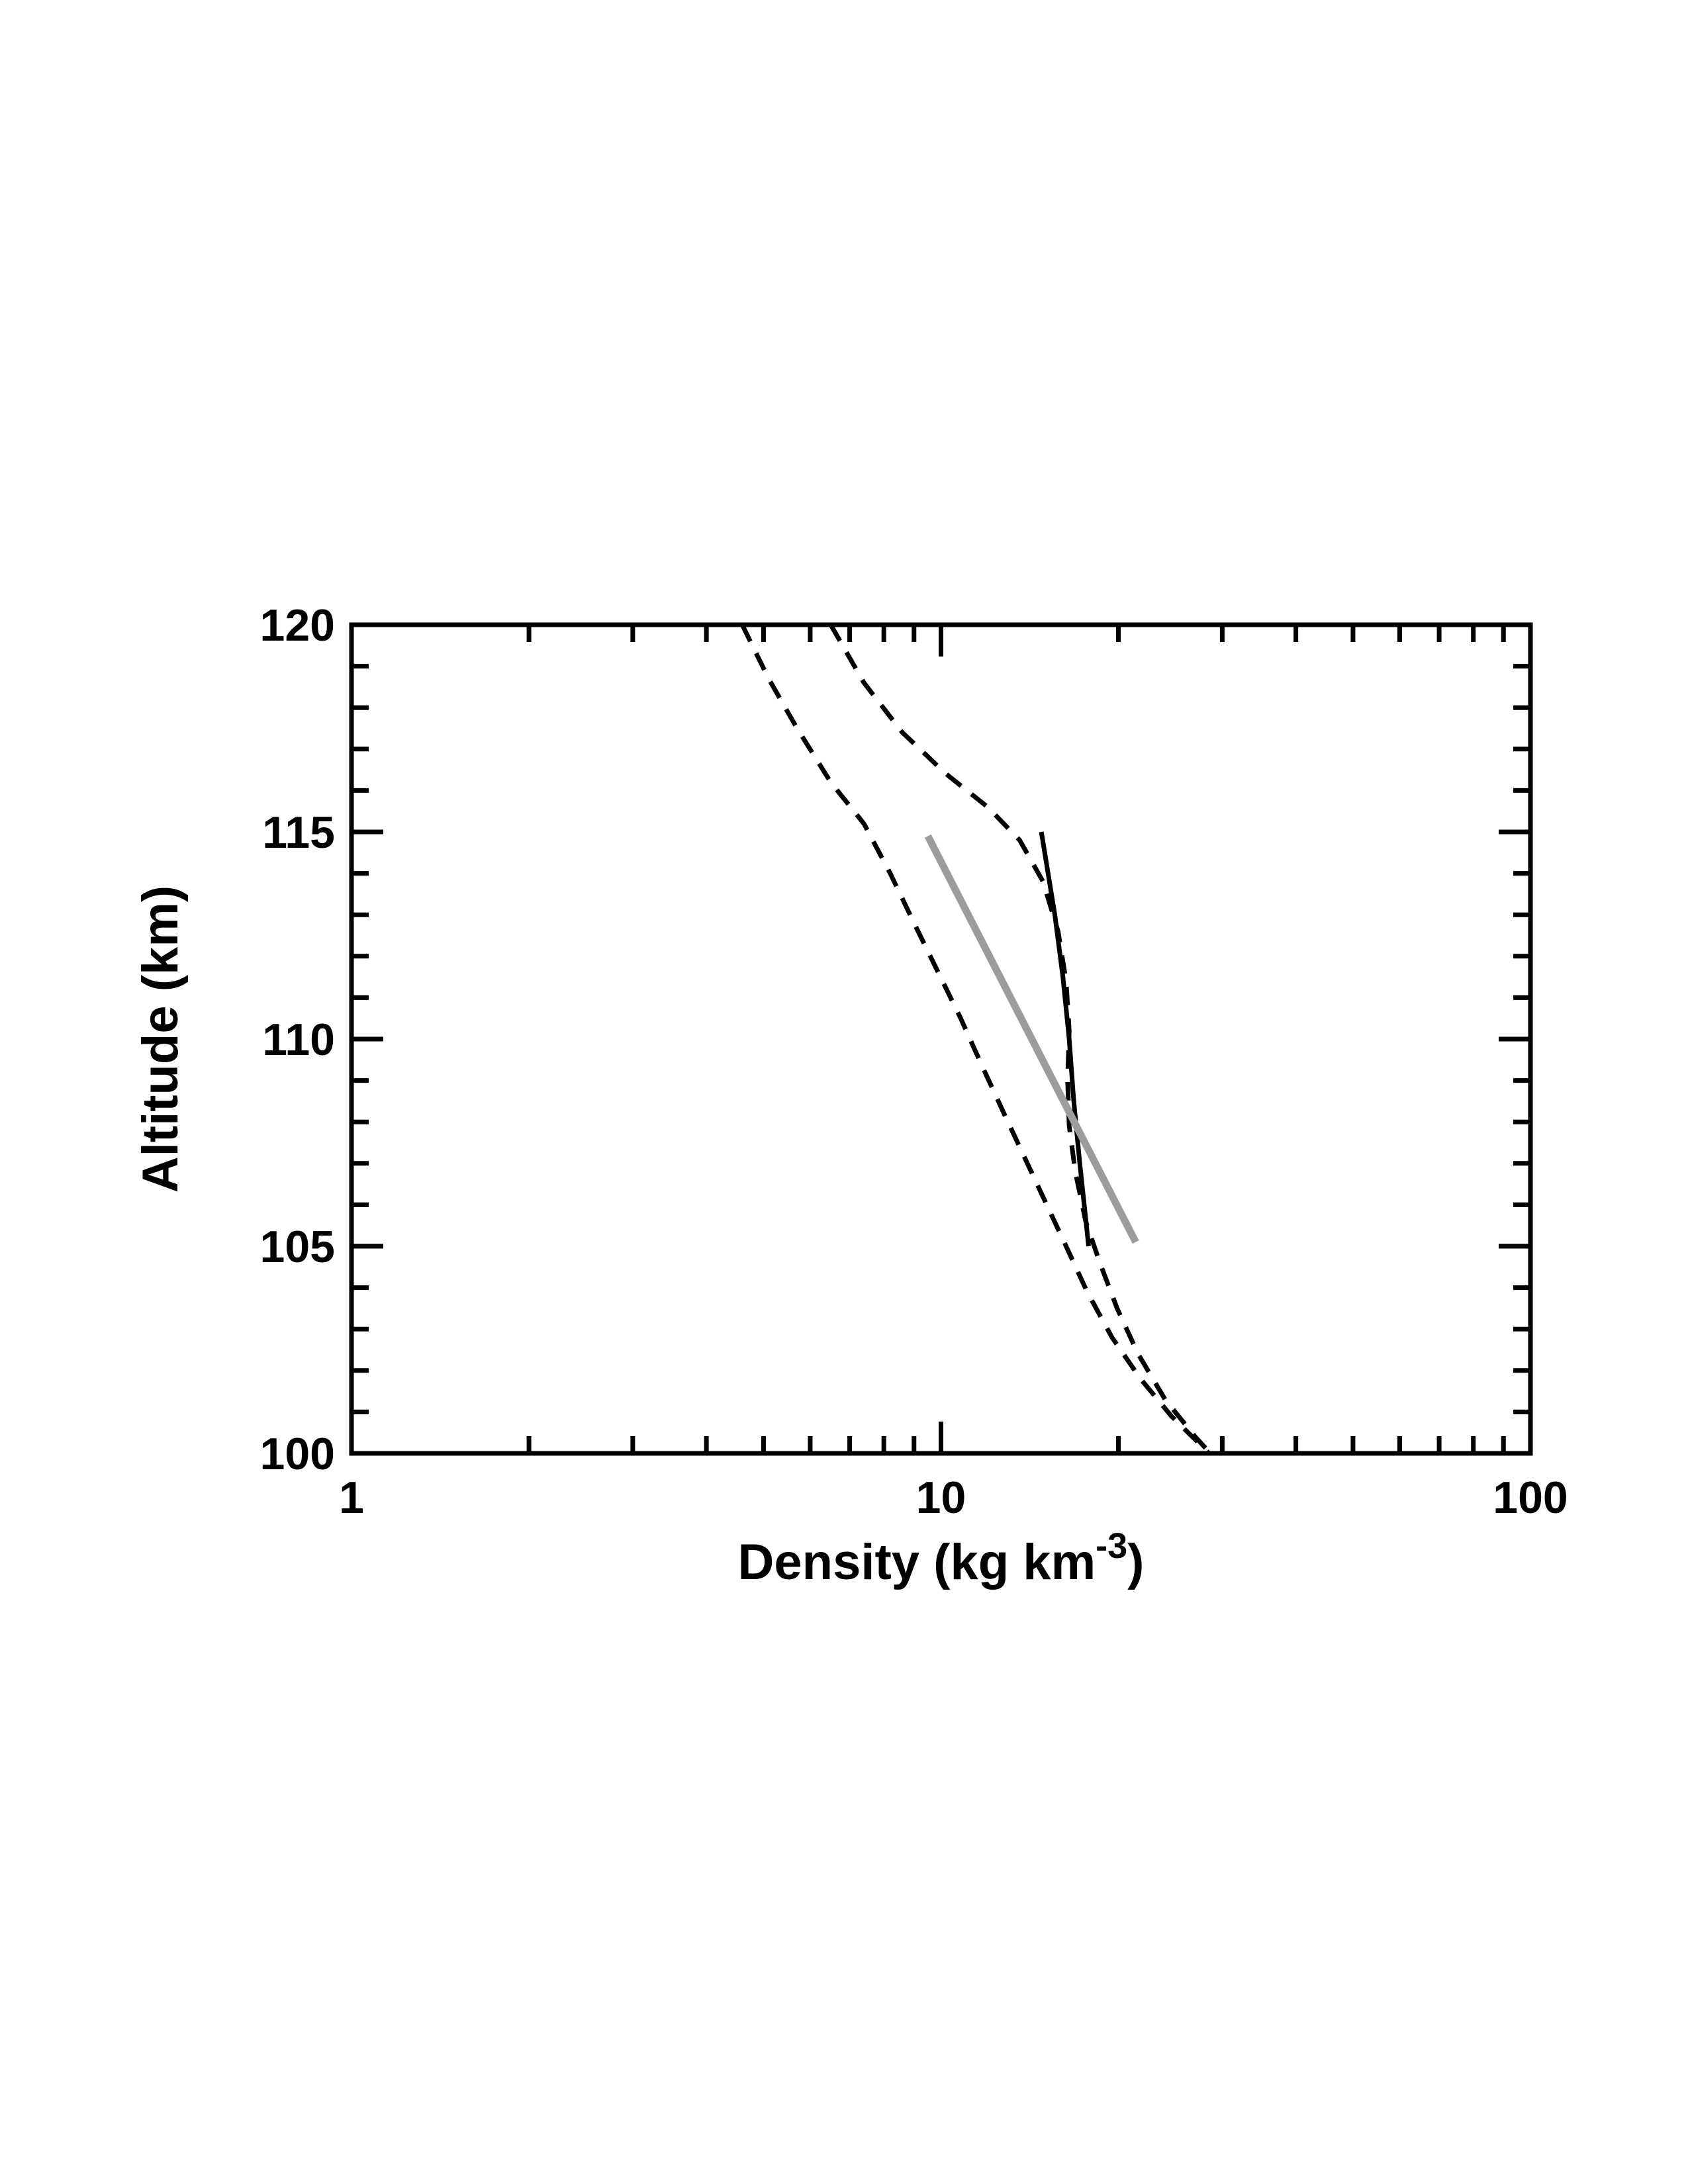  What do you see at coordinates (297, 625) in the screenshot?
I see `y-tick-label: 120` at bounding box center [297, 625].